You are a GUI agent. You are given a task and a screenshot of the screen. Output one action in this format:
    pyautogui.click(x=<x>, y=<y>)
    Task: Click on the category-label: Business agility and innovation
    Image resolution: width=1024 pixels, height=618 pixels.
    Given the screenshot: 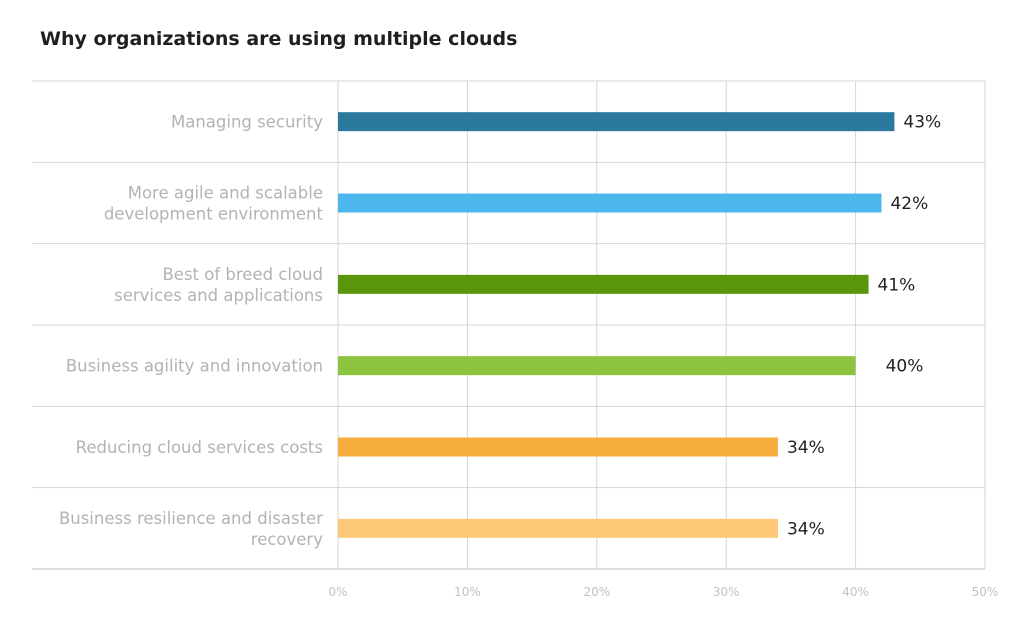 What is the action you would take?
    pyautogui.click(x=194, y=366)
    